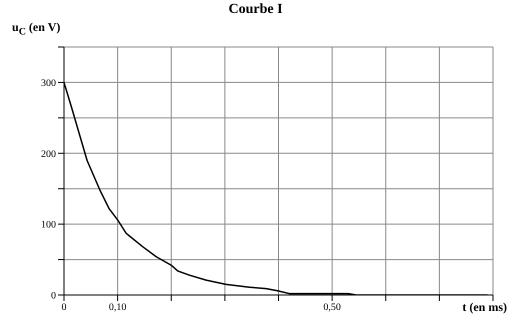 The height and width of the screenshot is (323, 511). What do you see at coordinates (53, 296) in the screenshot?
I see `y-tick-label: 0` at bounding box center [53, 296].